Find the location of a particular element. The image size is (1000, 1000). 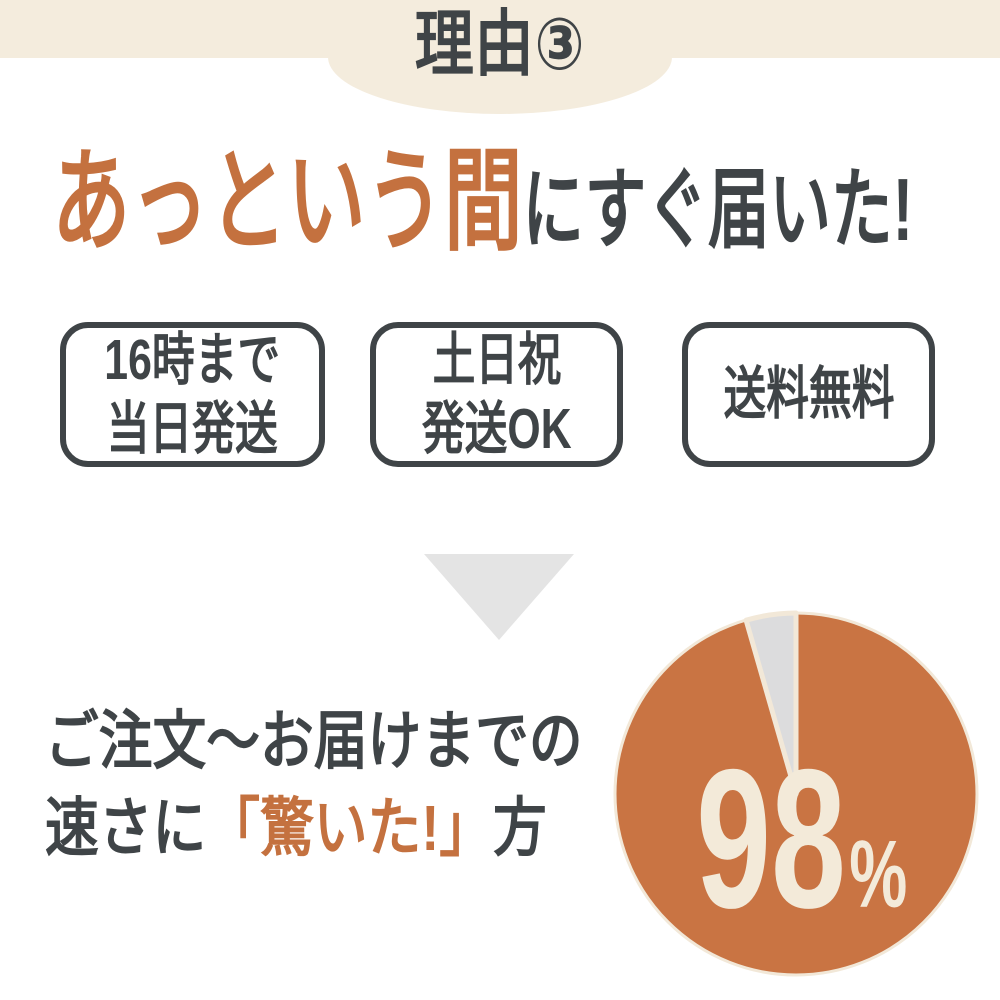

badge-same-day-shipping-line2: 当日発送 is located at coordinates (192, 428).